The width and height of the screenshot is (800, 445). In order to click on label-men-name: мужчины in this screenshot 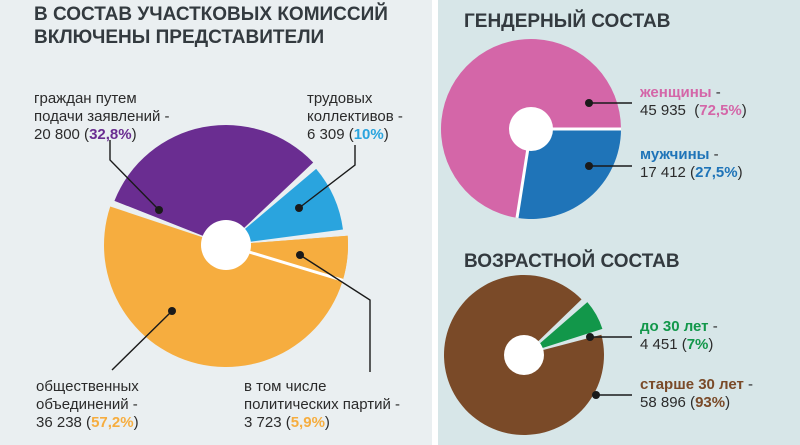, I will do `click(675, 154)`.